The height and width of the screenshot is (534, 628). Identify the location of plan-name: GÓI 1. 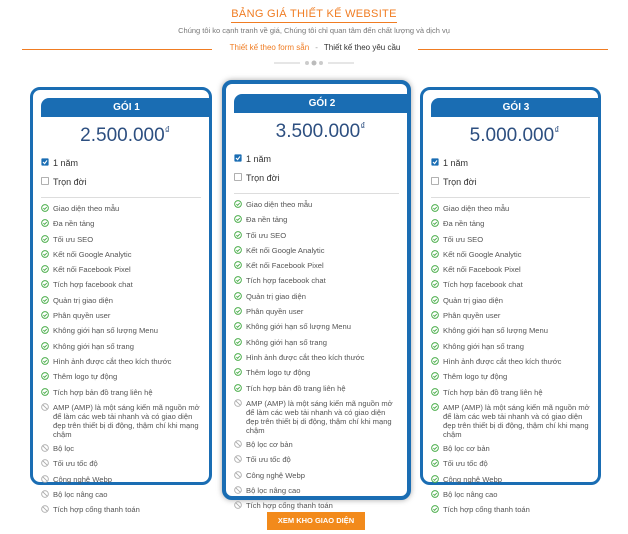
(126, 107).